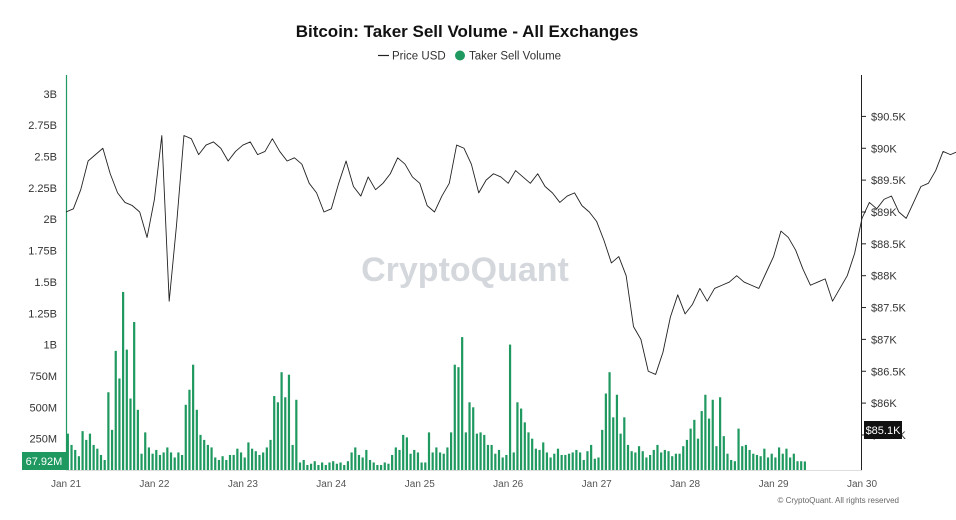 This screenshot has height=520, width=956. Describe the element at coordinates (50, 95) in the screenshot. I see `y-left-tick-label: 3B` at that location.